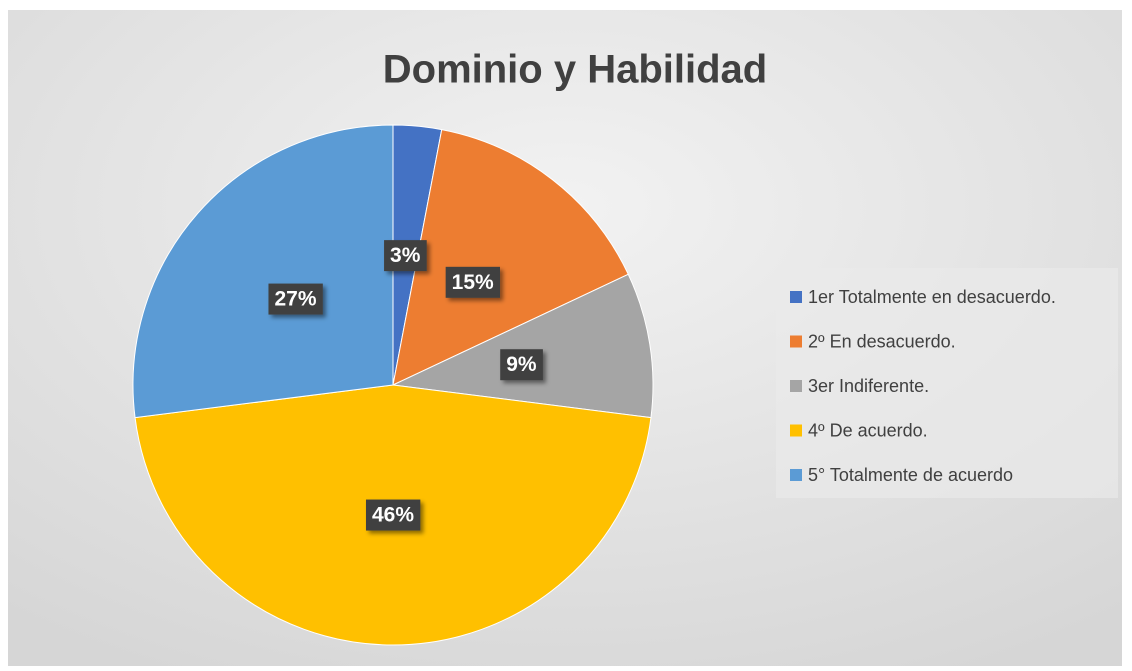 The image size is (1132, 671). Describe the element at coordinates (868, 386) in the screenshot. I see `legend-label: 3er Indiferente.` at that location.